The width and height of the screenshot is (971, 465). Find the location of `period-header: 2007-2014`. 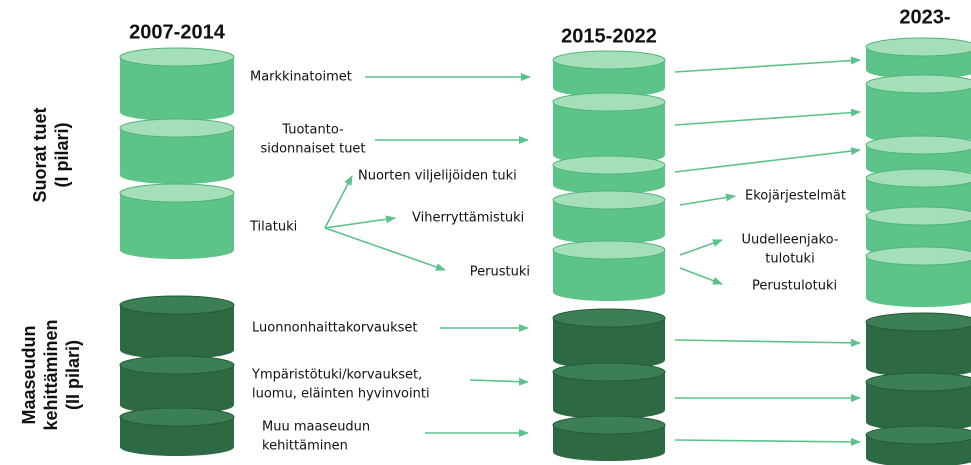

period-header: 2007-2014 is located at coordinates (177, 32).